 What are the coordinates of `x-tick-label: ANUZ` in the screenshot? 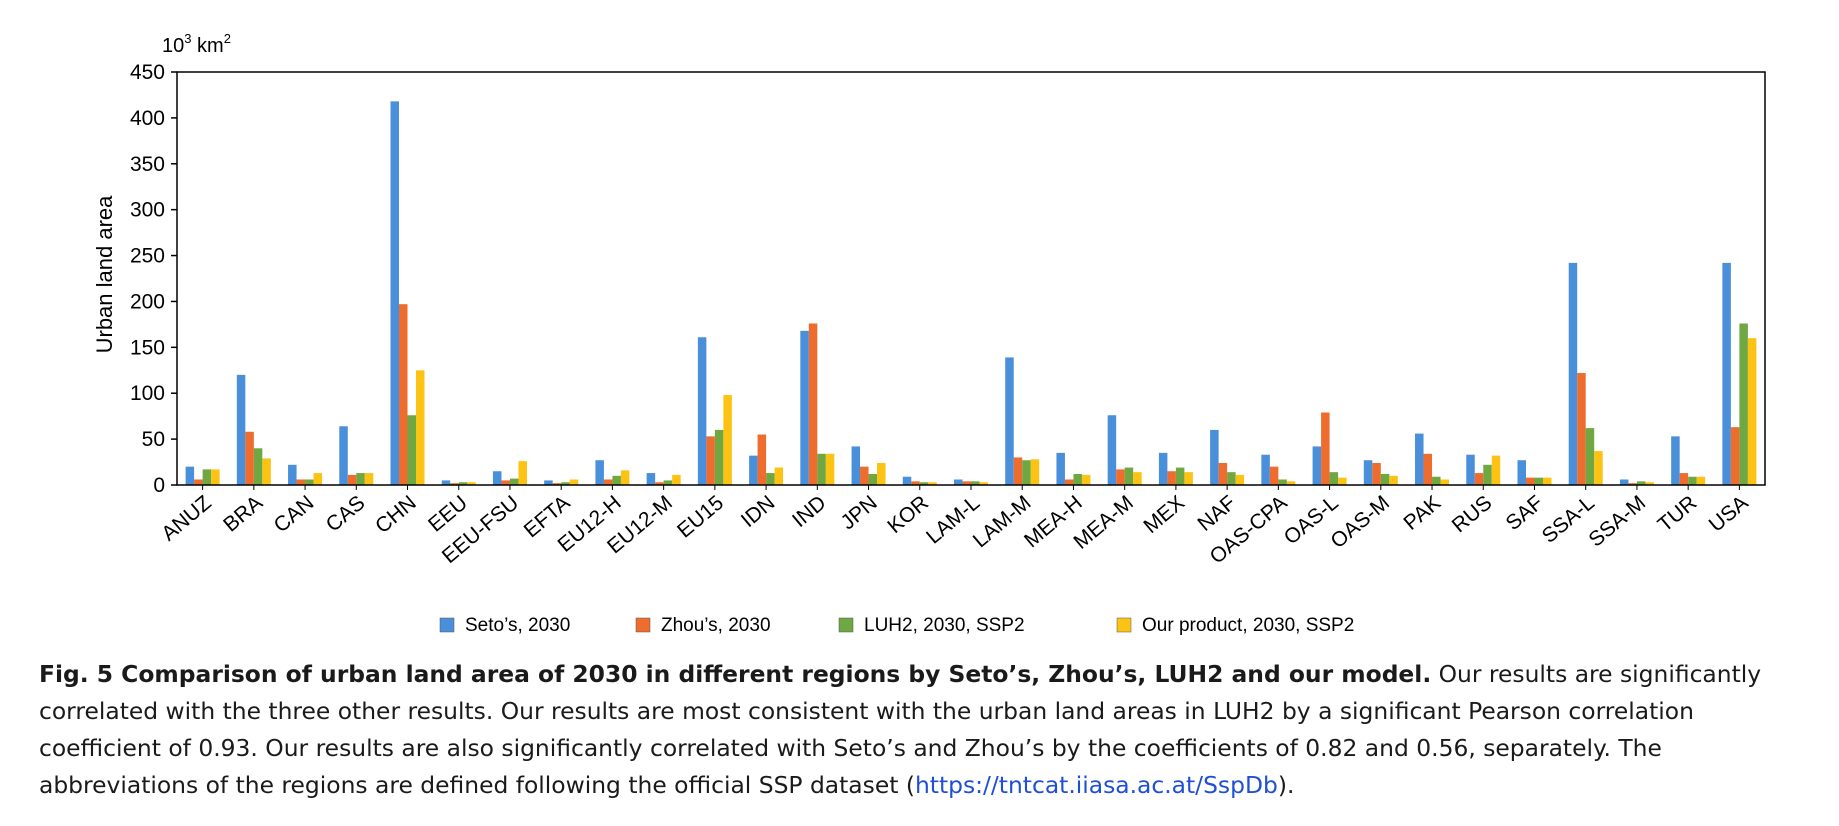 It's located at (186, 518).